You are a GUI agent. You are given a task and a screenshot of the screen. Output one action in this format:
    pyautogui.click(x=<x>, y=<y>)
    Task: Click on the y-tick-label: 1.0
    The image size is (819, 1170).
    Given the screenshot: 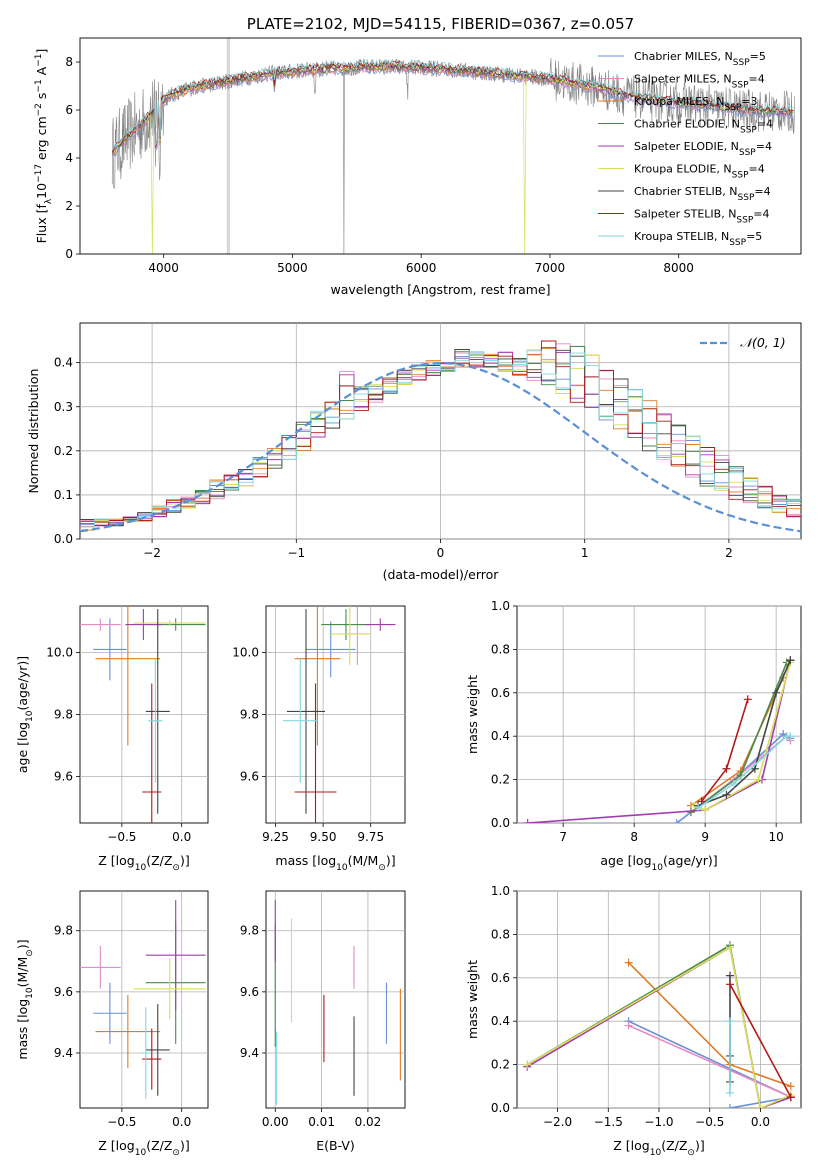 What is the action you would take?
    pyautogui.click(x=500, y=891)
    